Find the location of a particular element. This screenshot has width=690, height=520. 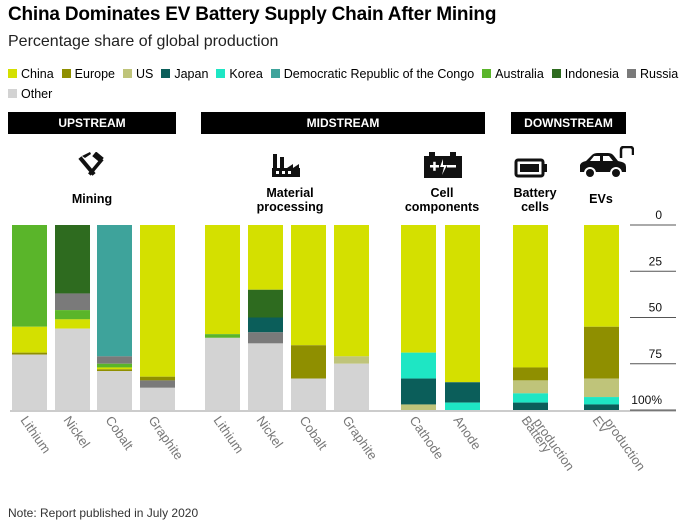

legend-item: Indonesia is located at coordinates (585, 74).